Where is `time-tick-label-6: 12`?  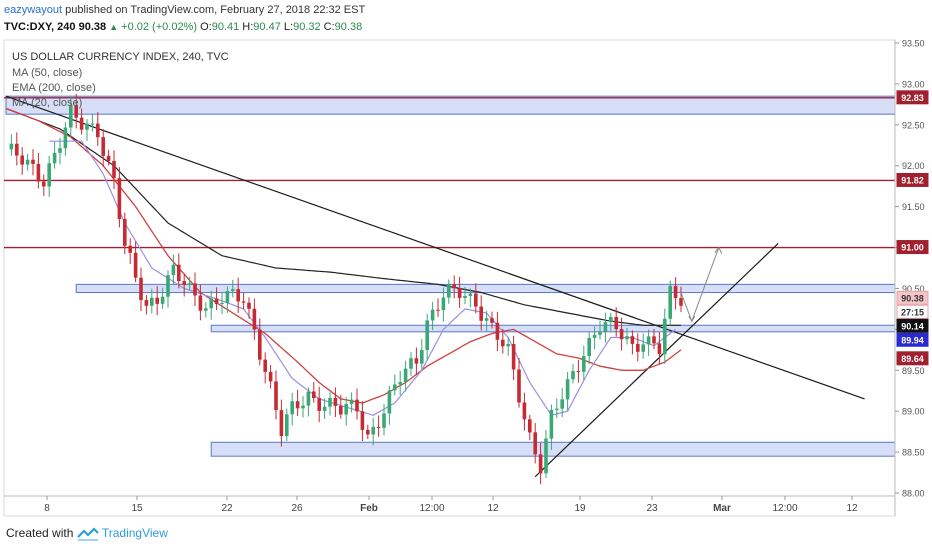 time-tick-label-6: 12 is located at coordinates (493, 508).